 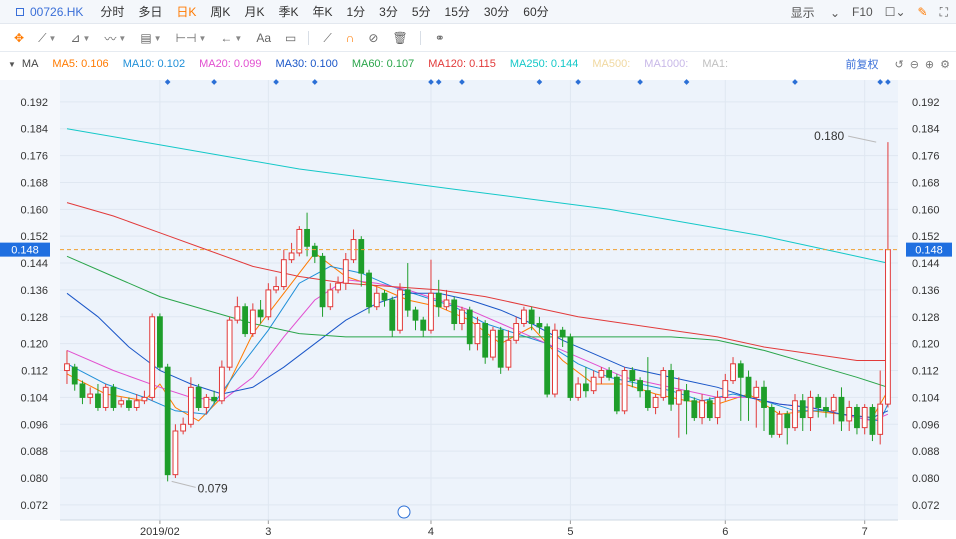 What do you see at coordinates (322, 12) in the screenshot?
I see `tf-6: 年K` at bounding box center [322, 12].